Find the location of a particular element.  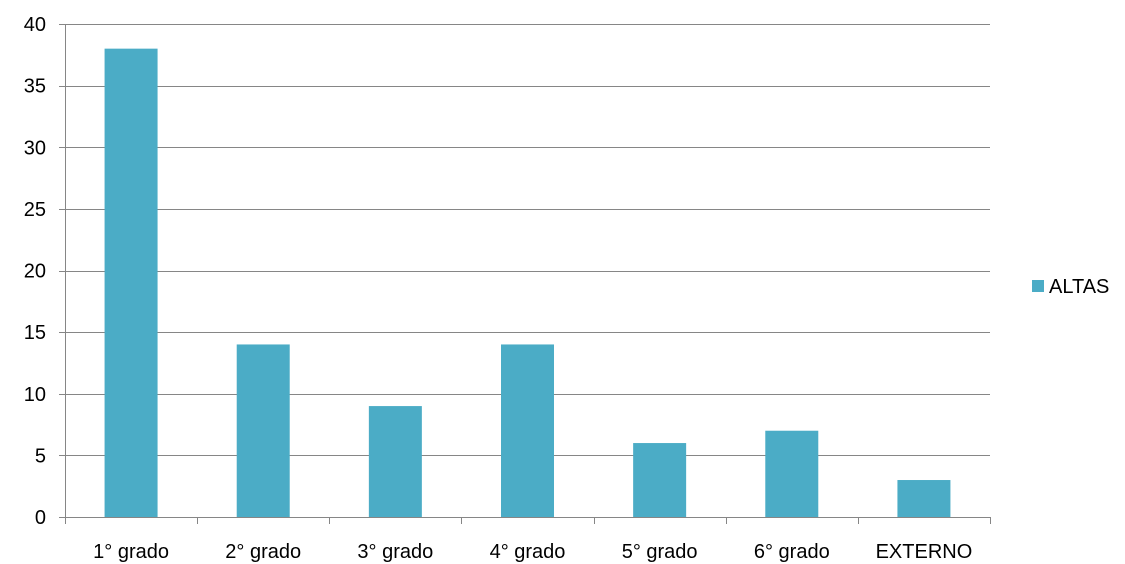

x-tick-label: 6° grado is located at coordinates (792, 552).